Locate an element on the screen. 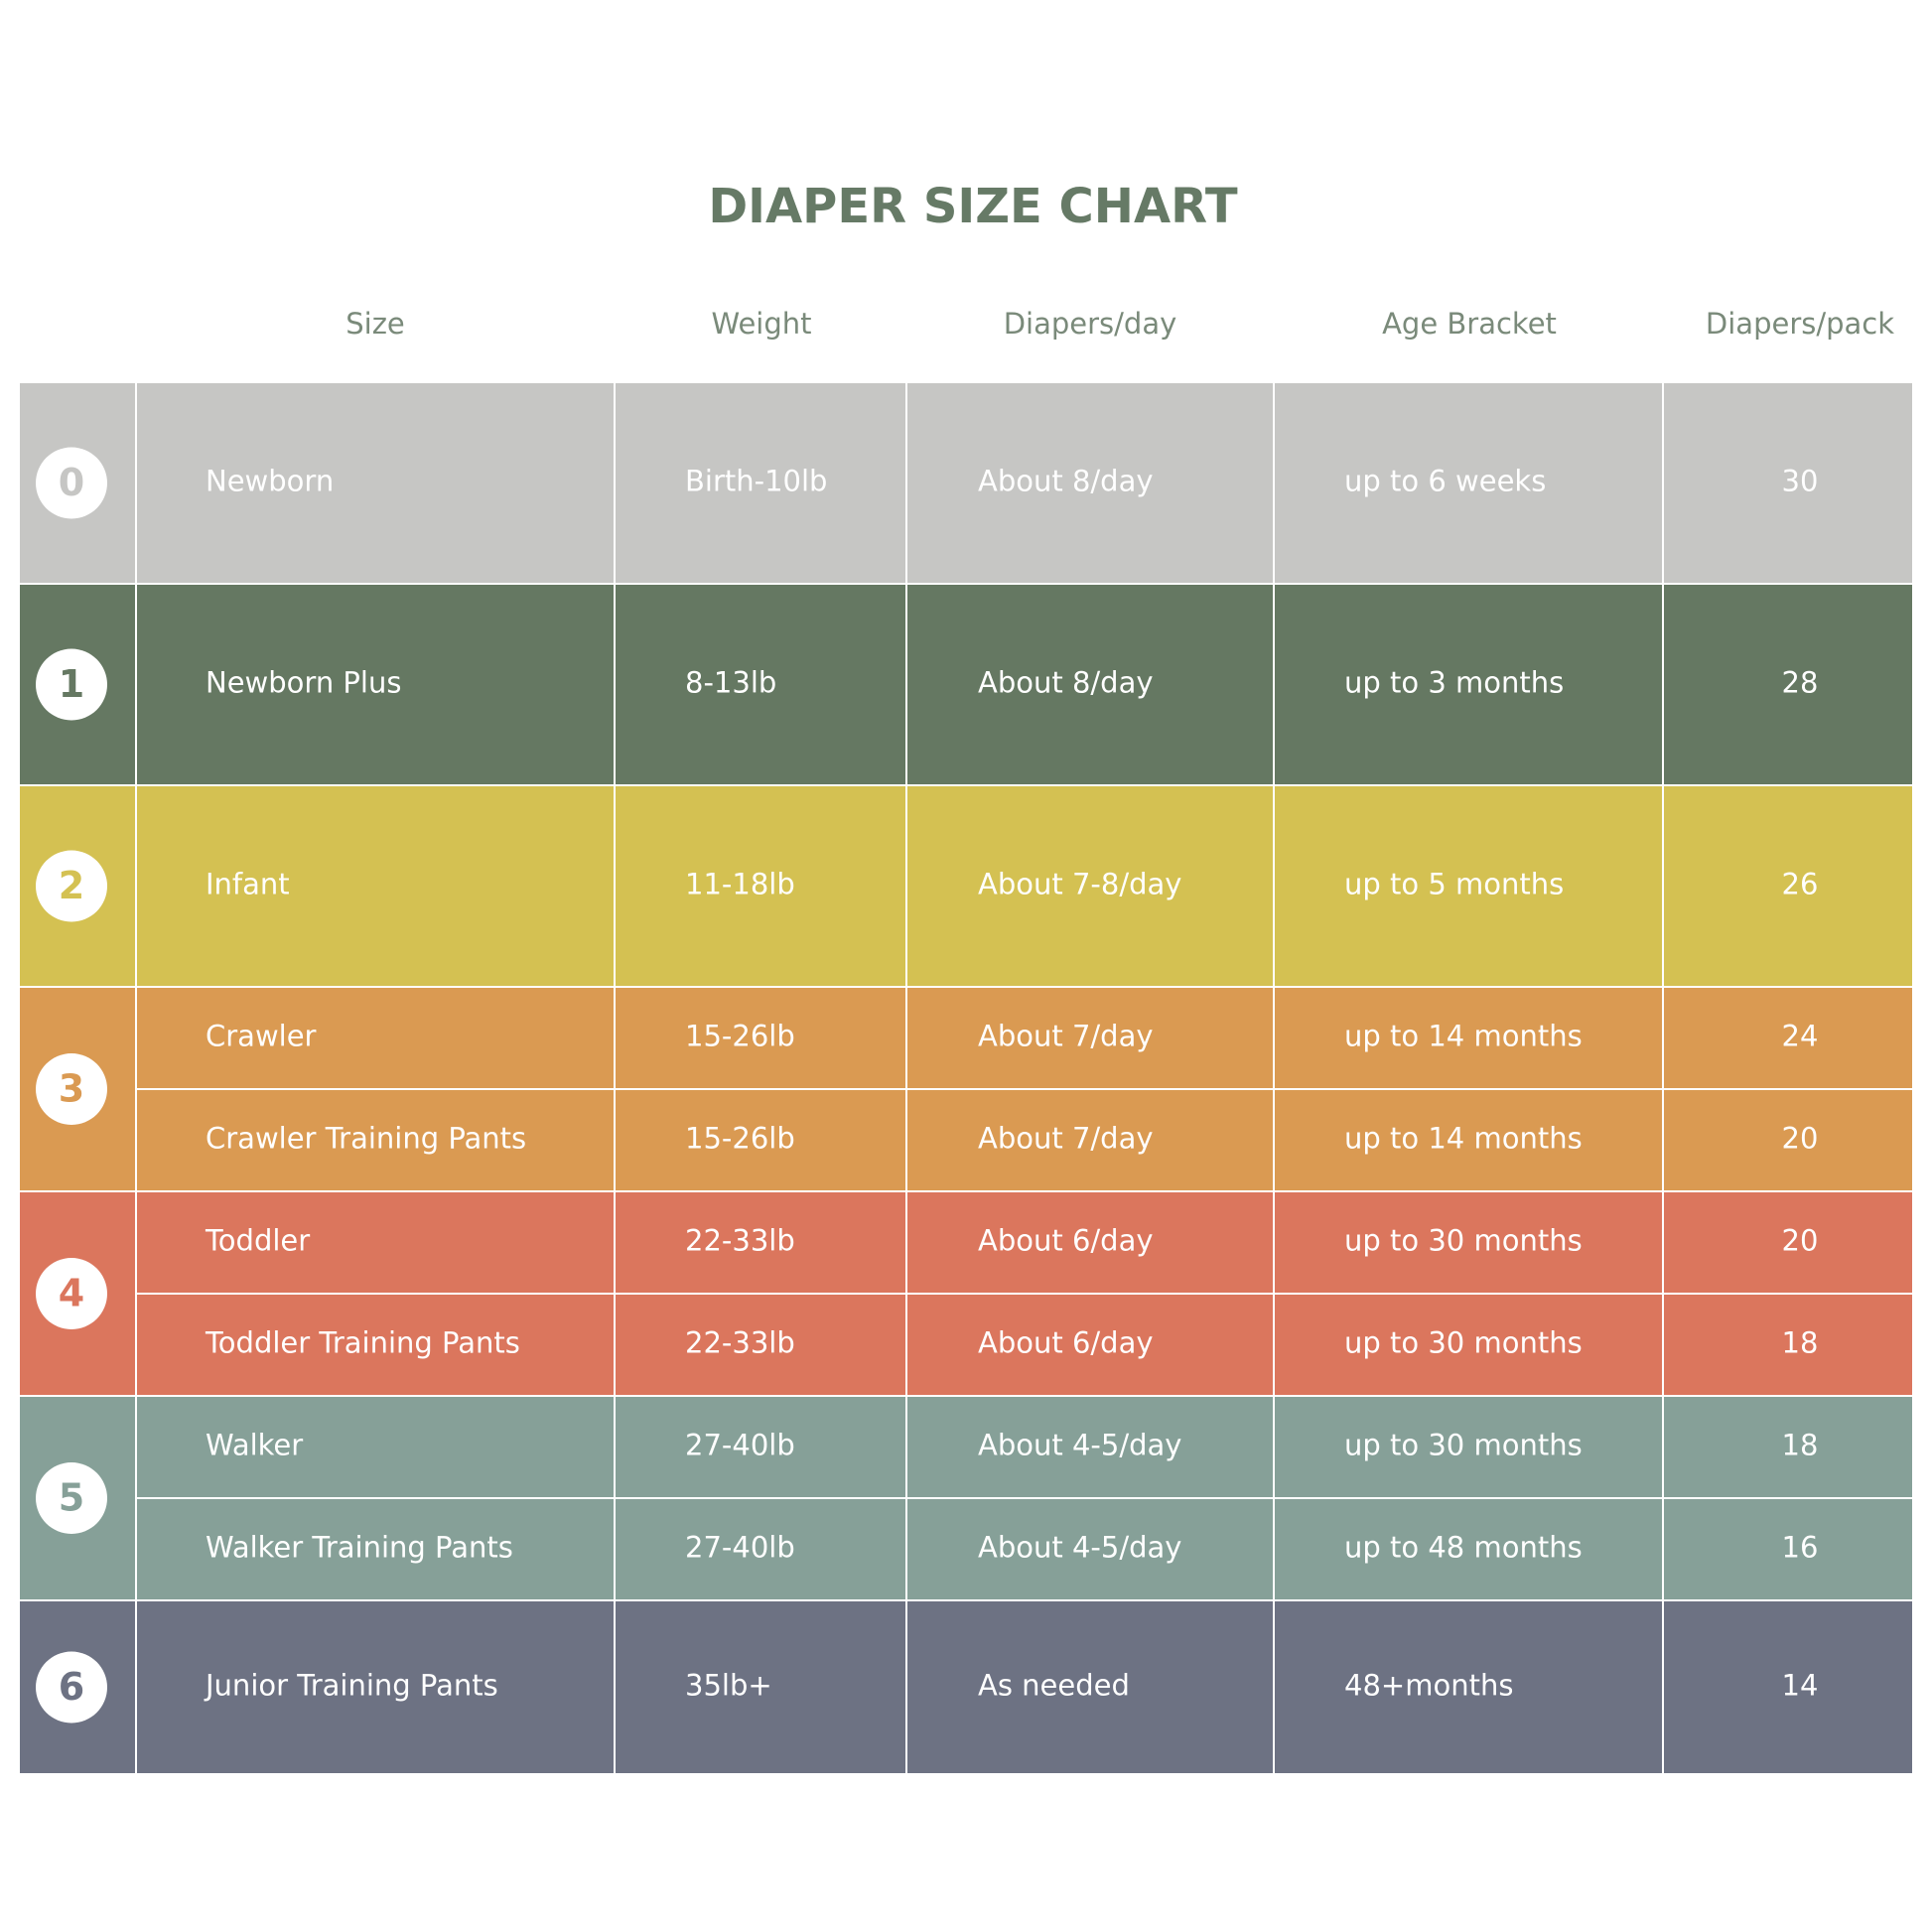  size-number: 2 is located at coordinates (71, 886).